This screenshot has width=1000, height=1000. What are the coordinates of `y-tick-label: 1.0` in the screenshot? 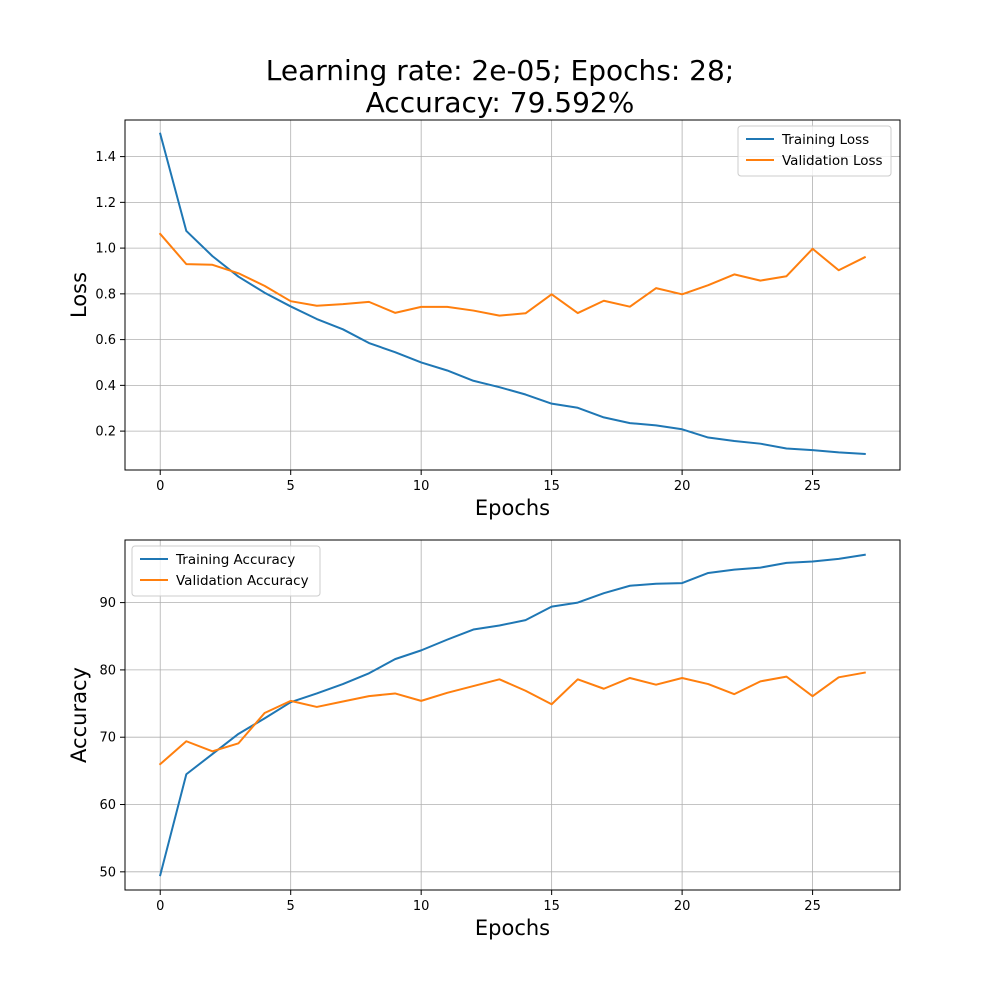 It's located at (105, 249).